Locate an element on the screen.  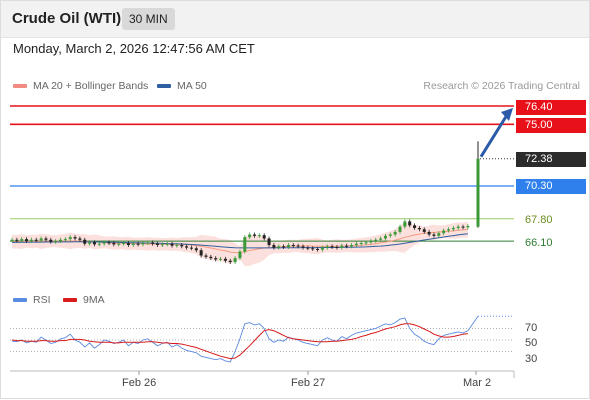
interval-button: 30 MIN is located at coordinates (148, 19).